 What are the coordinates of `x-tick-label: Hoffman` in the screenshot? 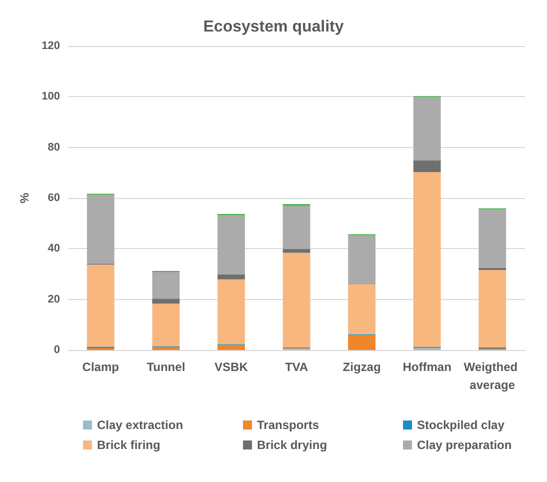 It's located at (427, 367).